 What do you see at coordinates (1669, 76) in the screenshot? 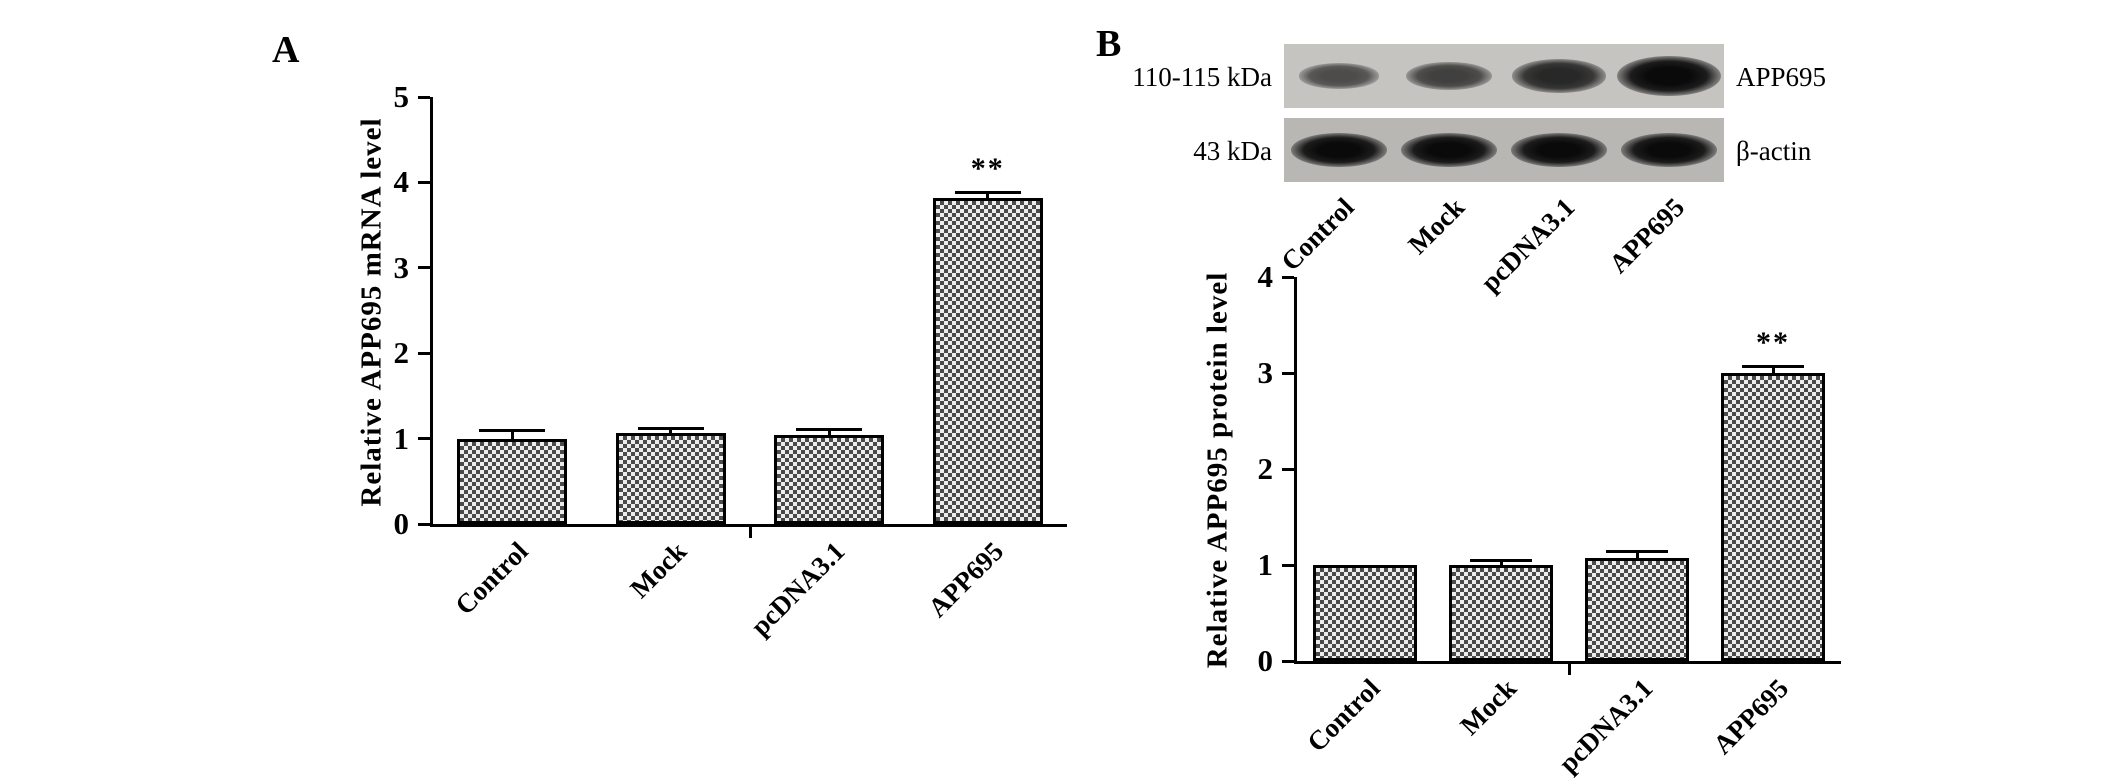
I see `blot-band-app695-lane4` at bounding box center [1669, 76].